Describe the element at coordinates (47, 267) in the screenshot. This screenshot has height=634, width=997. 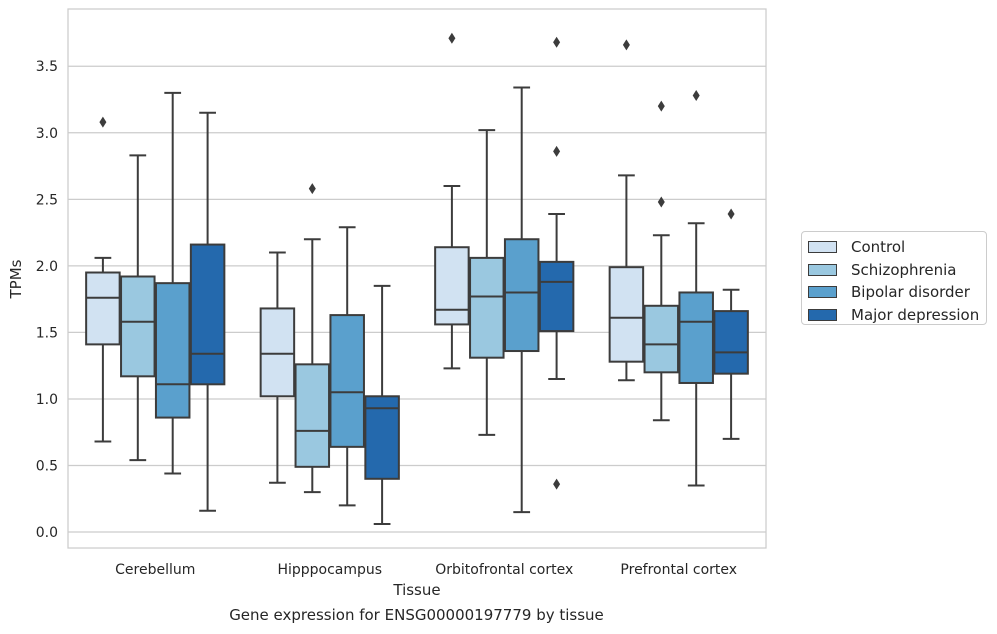
I see `y-tick-label: 2.0` at that location.